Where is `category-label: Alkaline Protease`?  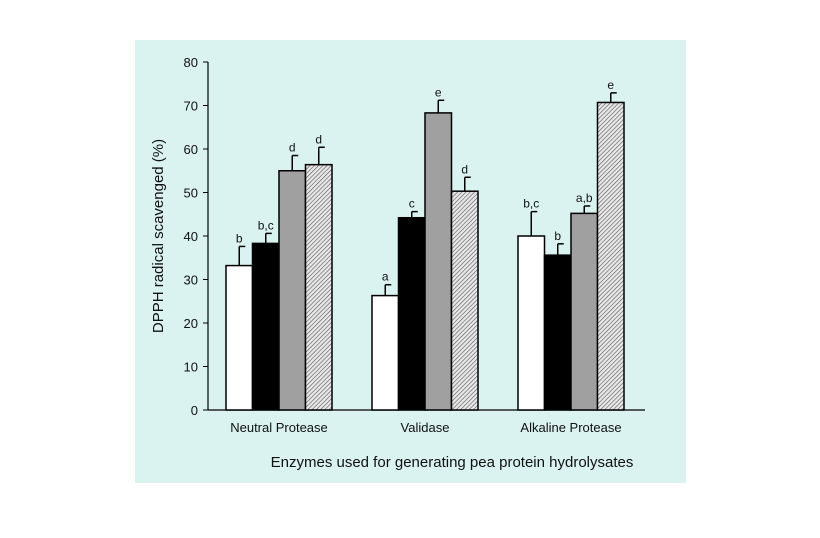
category-label: Alkaline Protease is located at coordinates (570, 427).